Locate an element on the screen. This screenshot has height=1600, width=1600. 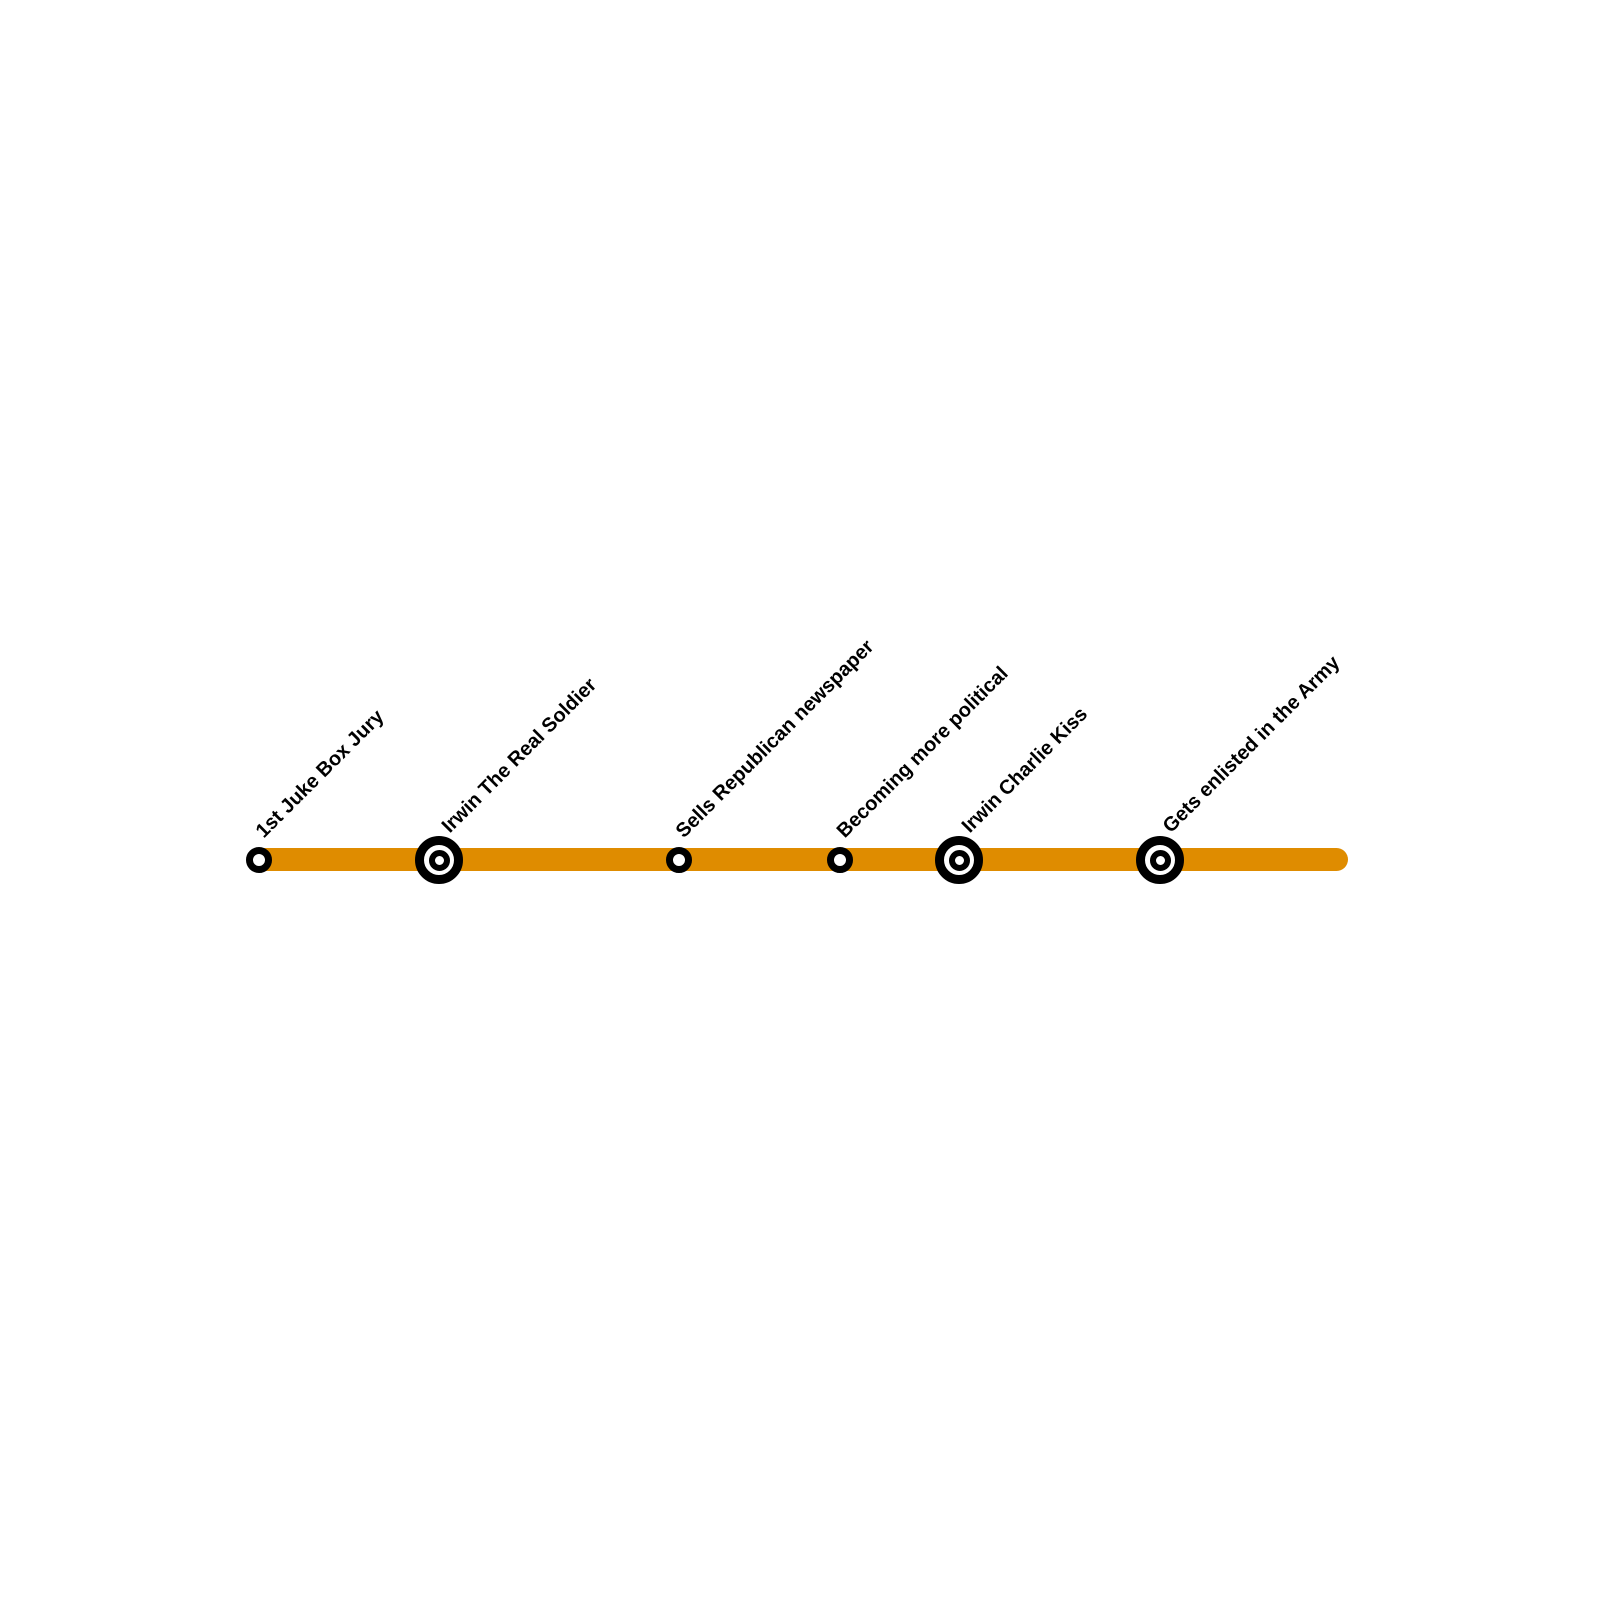
station-label: Irwin Charlie Kiss is located at coordinates (1024, 770).